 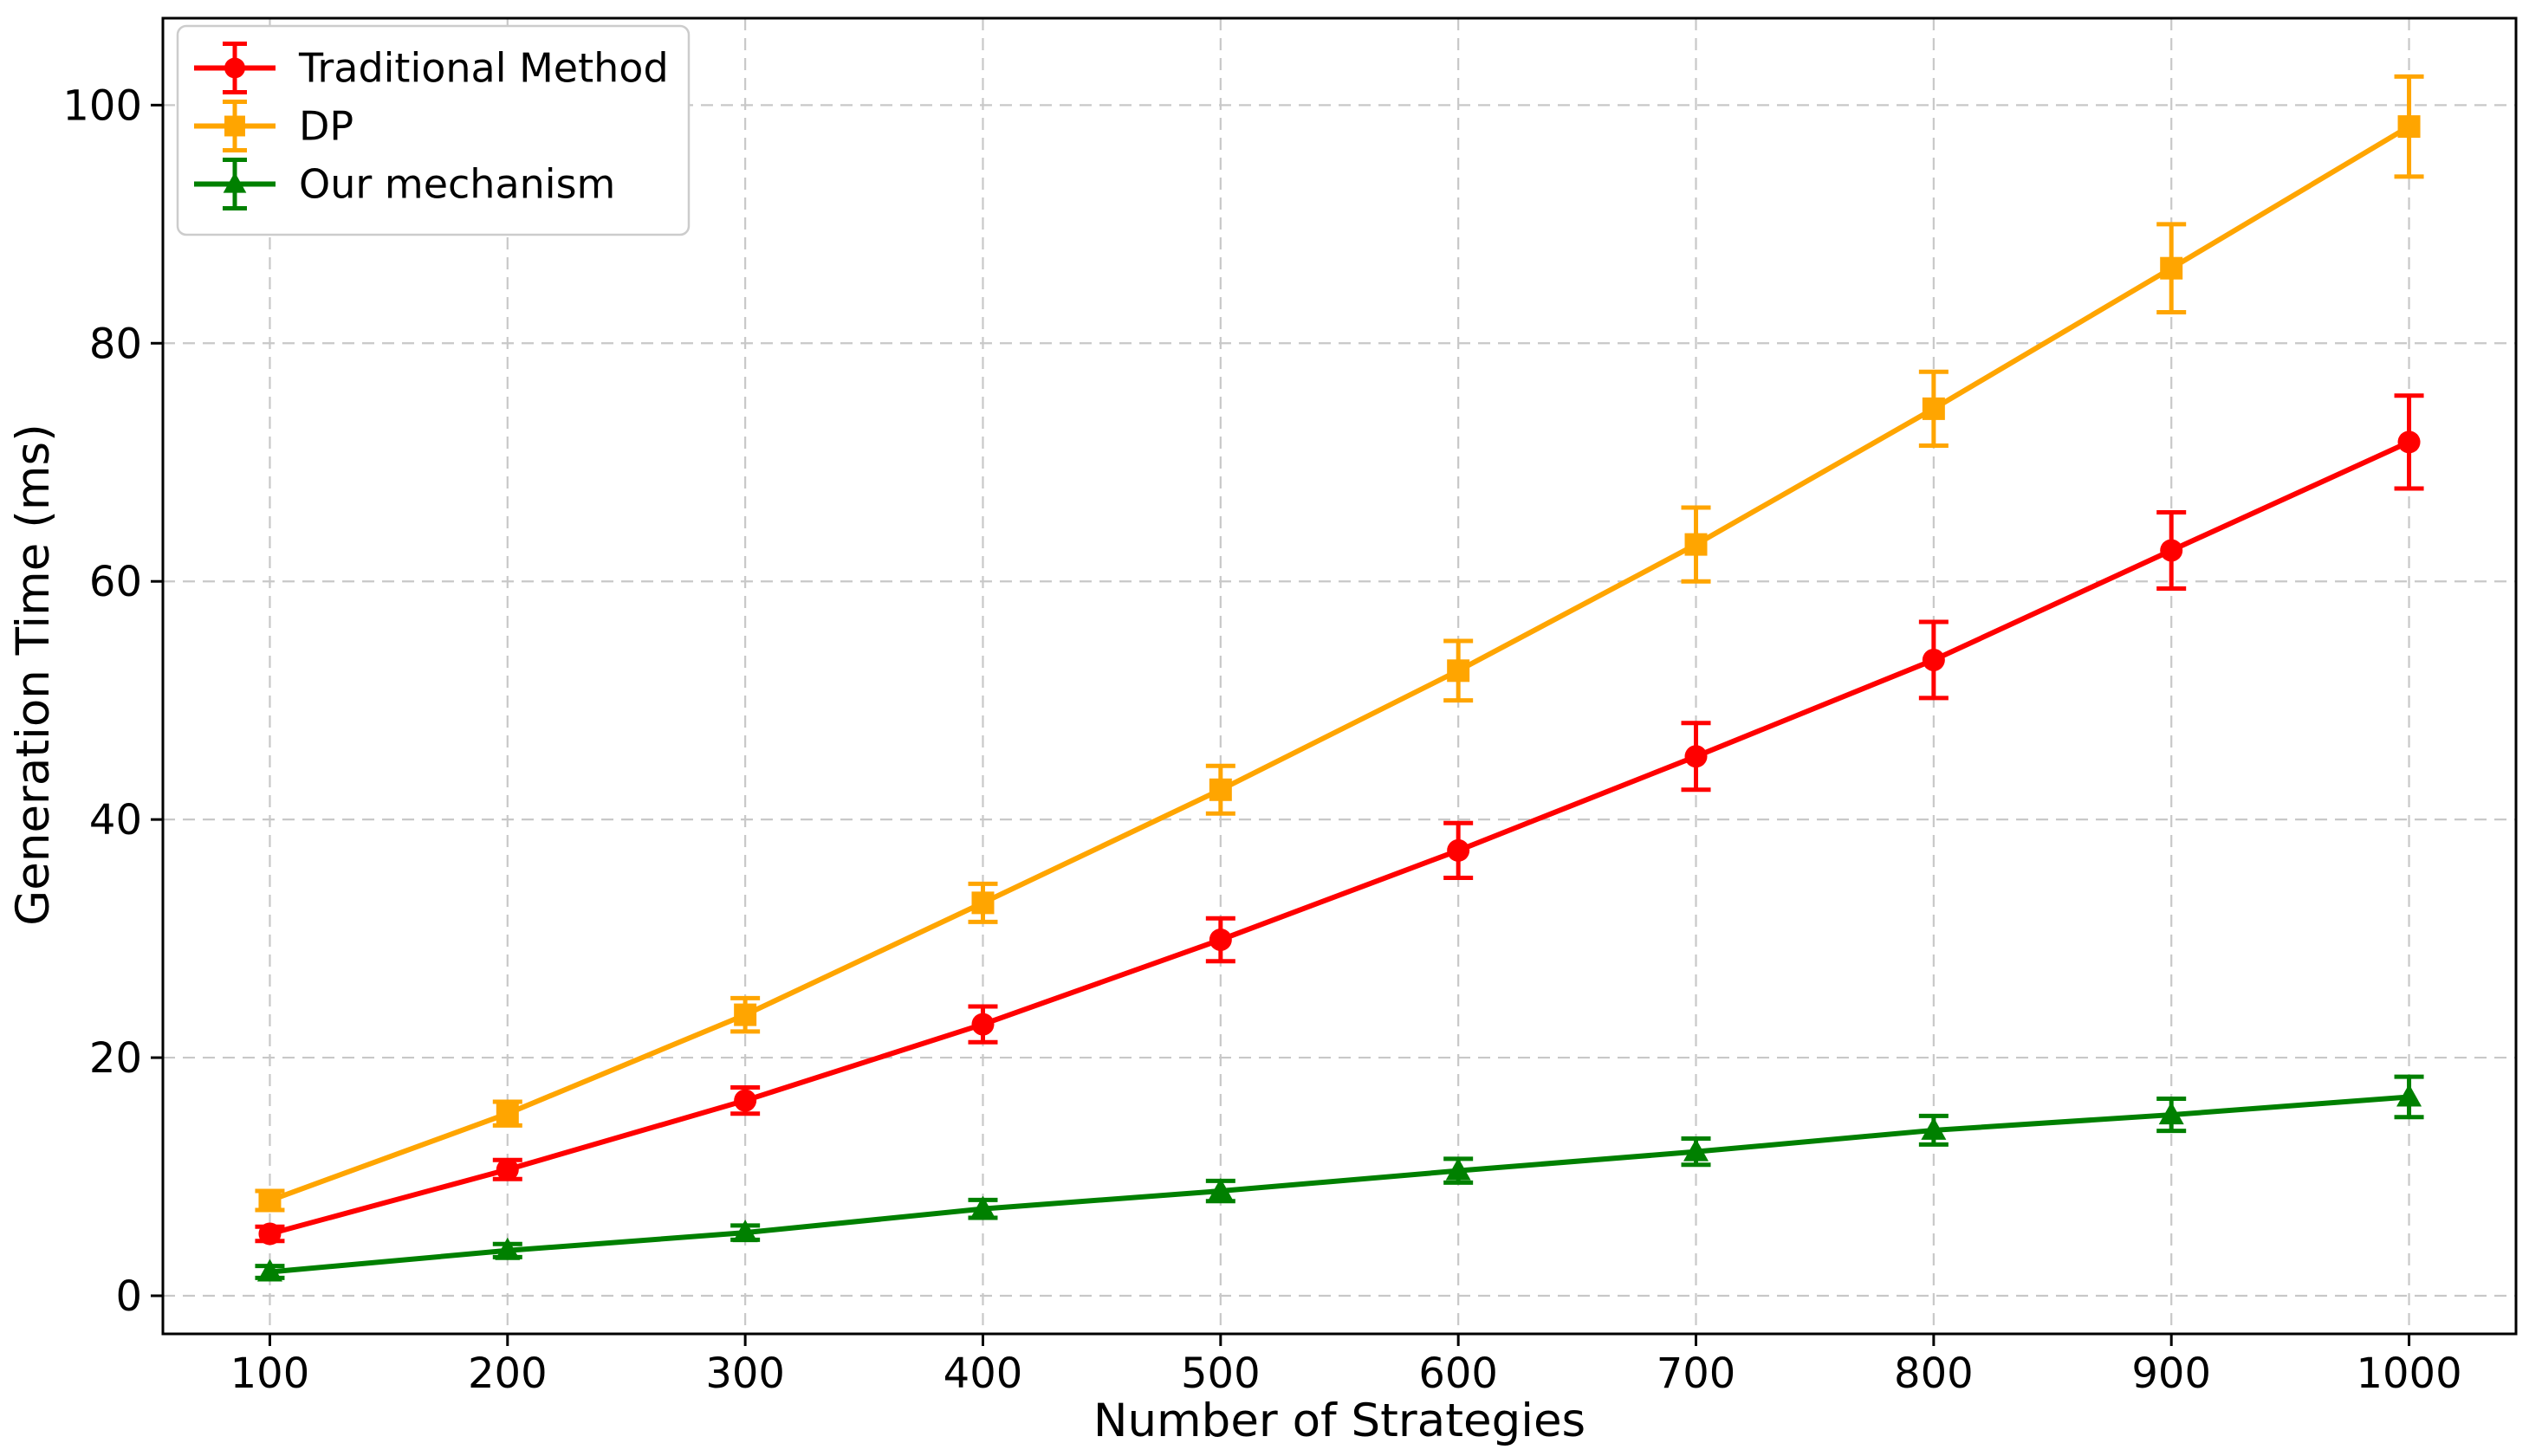 I want to click on x-tick-label: 200, so click(x=508, y=1373).